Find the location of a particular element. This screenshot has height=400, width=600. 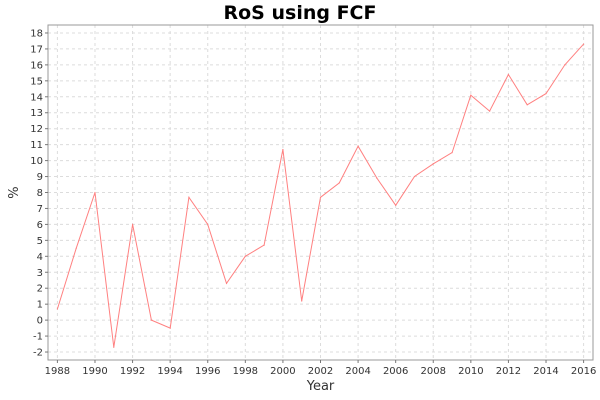

y-tick-label: 0 is located at coordinates (40, 321).